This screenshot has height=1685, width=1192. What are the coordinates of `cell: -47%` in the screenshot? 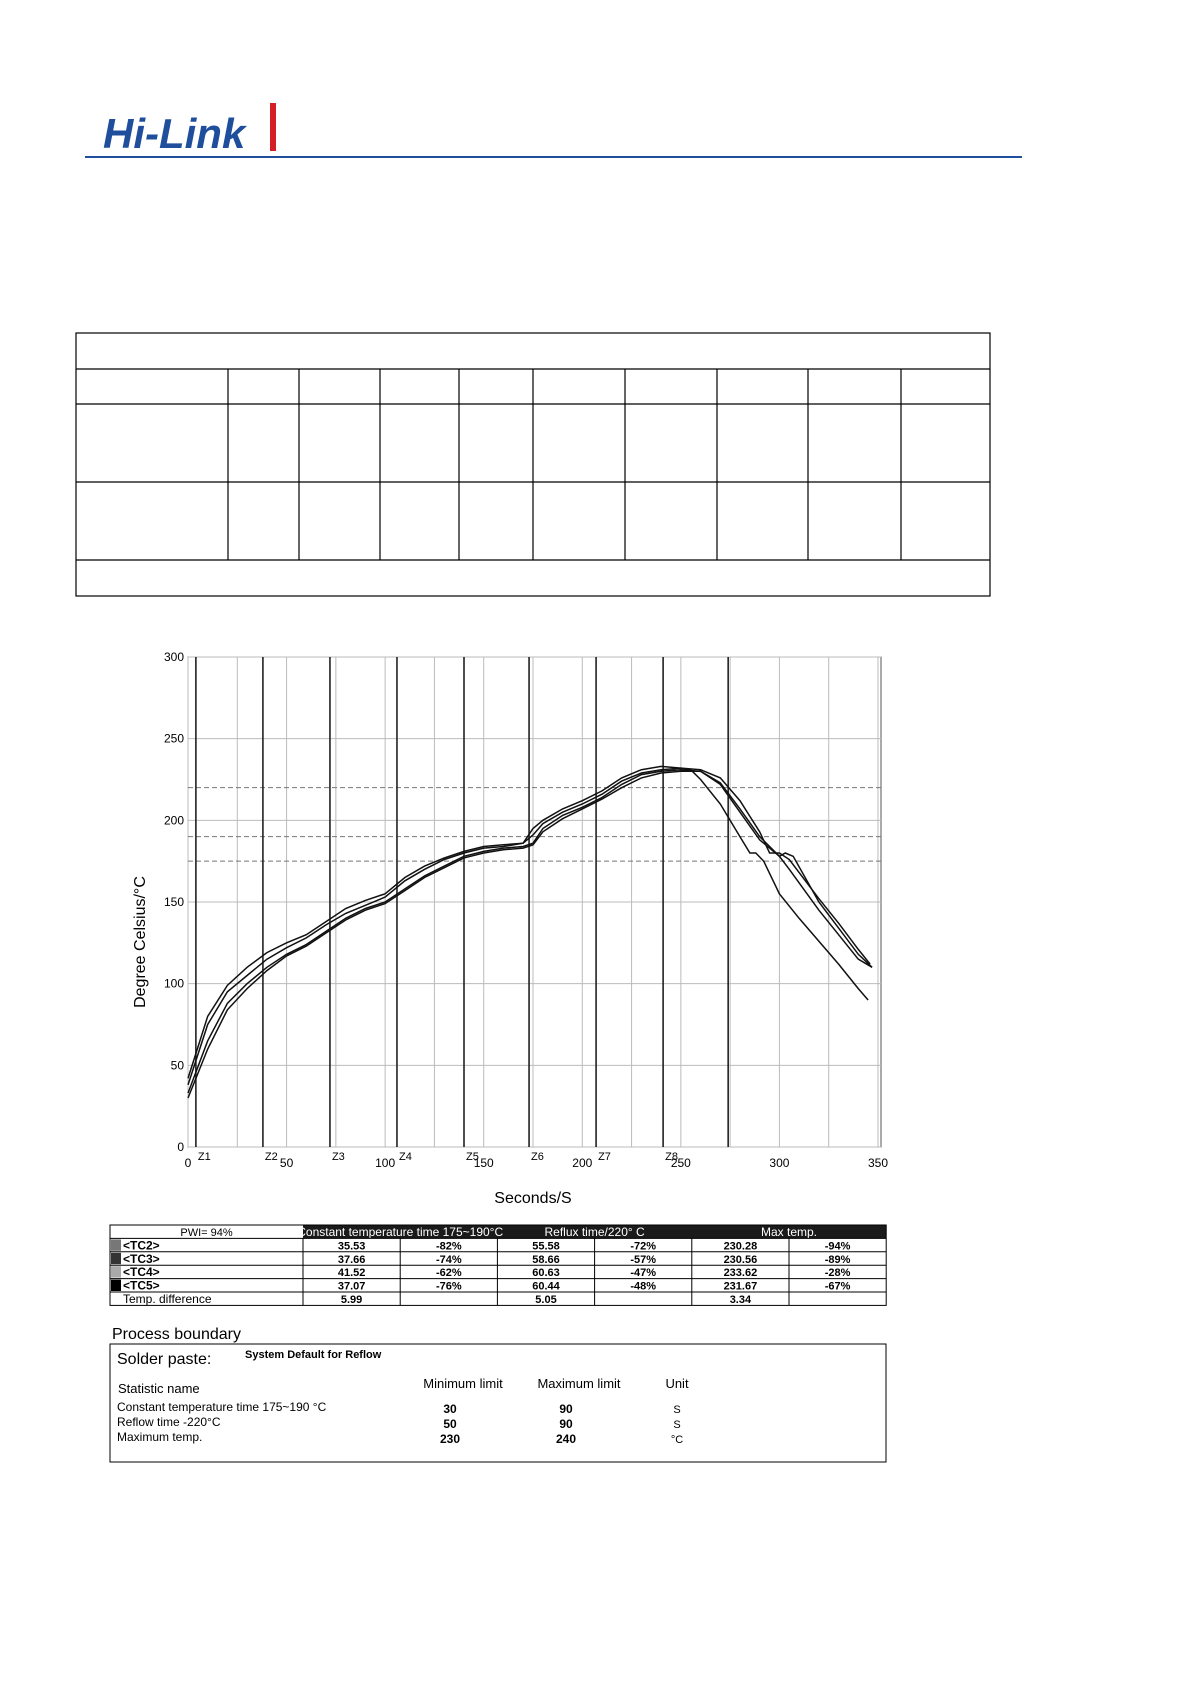 It's located at (643, 1273).